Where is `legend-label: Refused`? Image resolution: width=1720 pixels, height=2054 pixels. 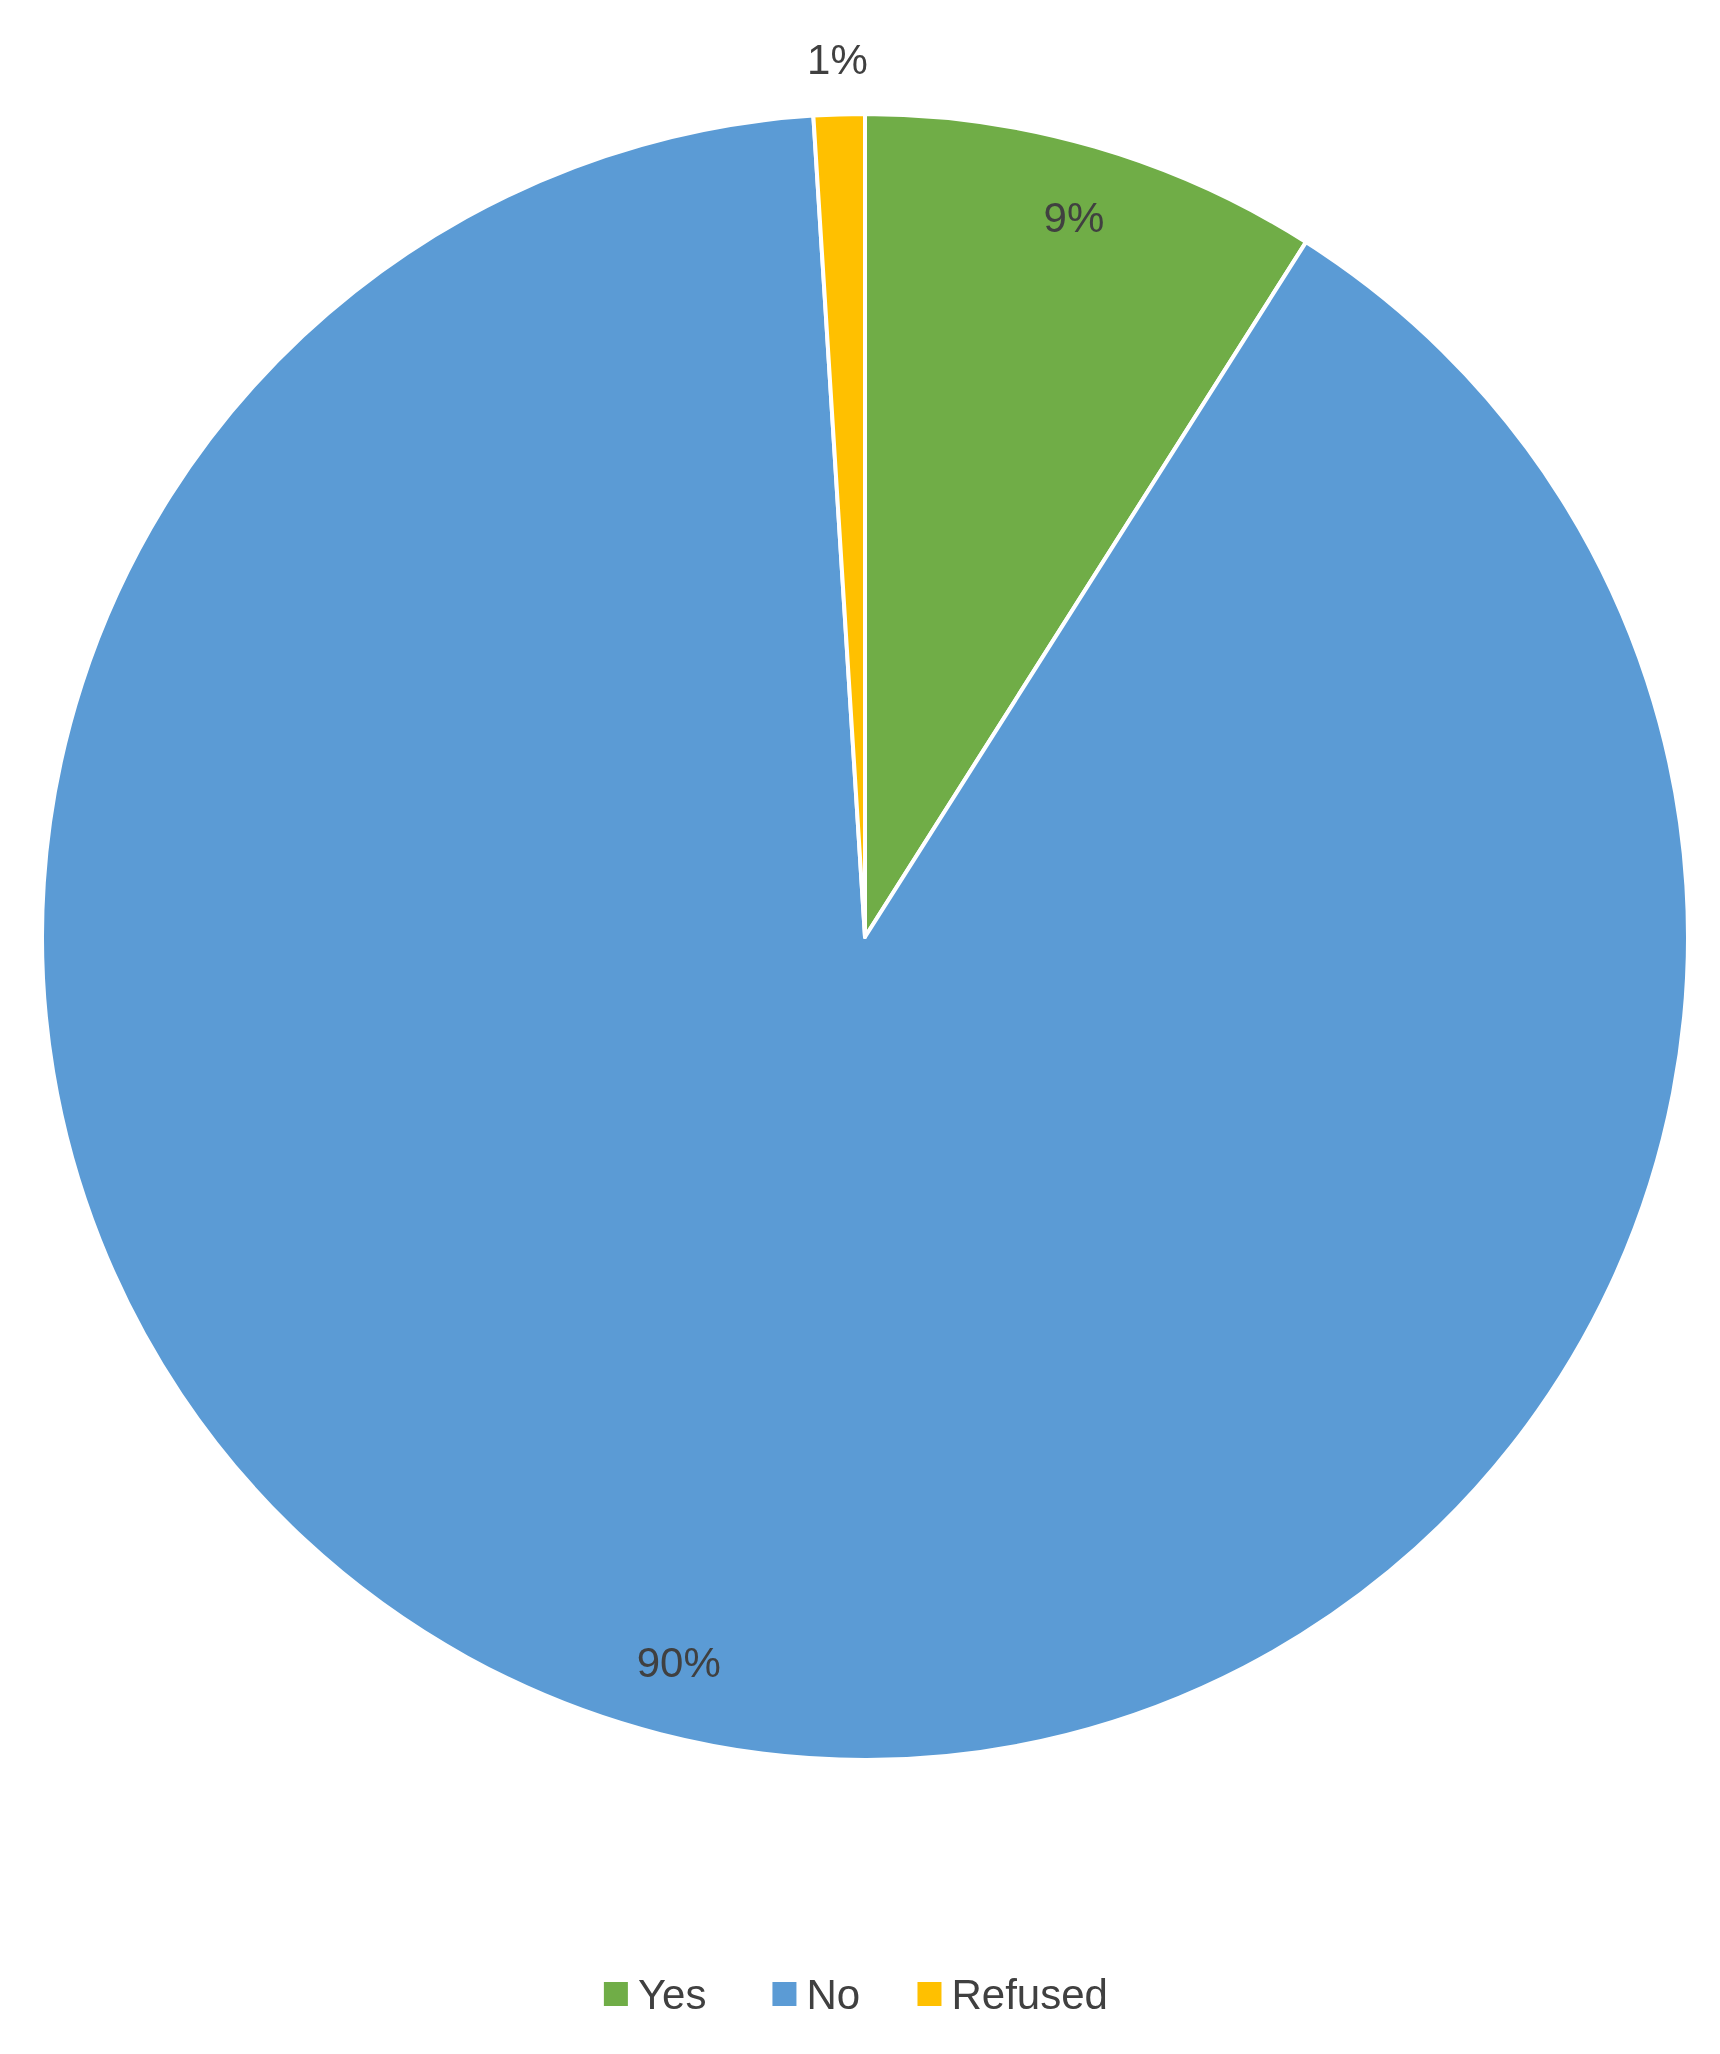 legend-label: Refused is located at coordinates (1029, 1994).